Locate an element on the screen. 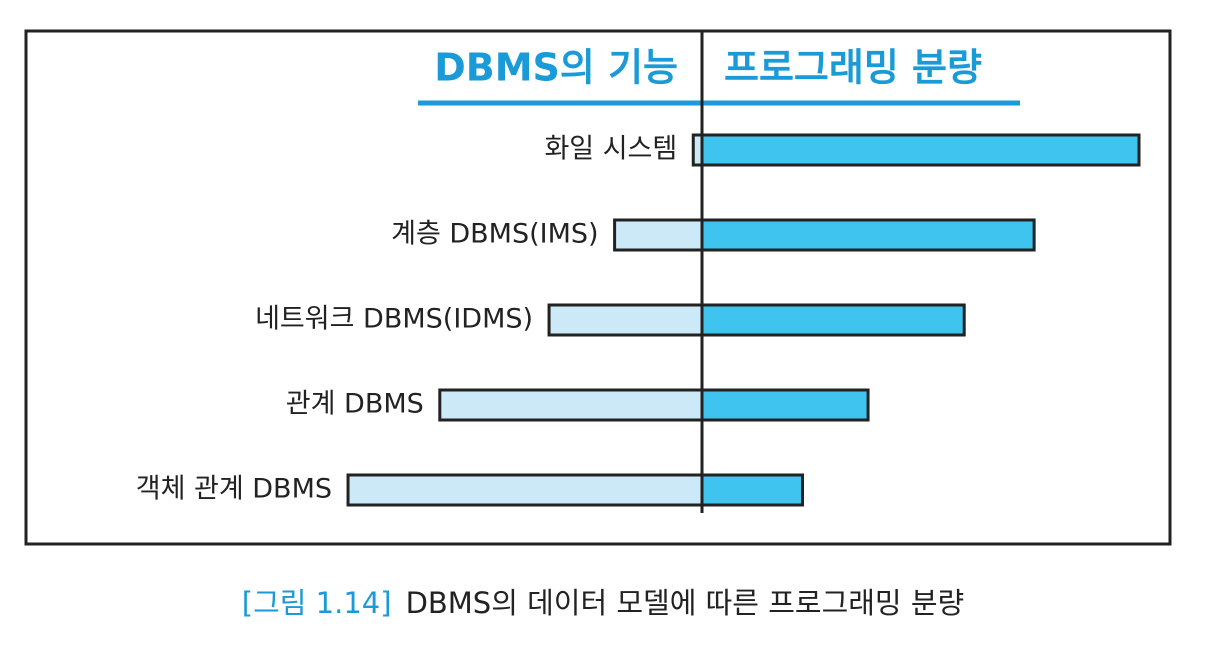 Image resolution: width=1206 pixels, height=660 pixels. legend-left: DBMS의 기능 is located at coordinates (556, 68).